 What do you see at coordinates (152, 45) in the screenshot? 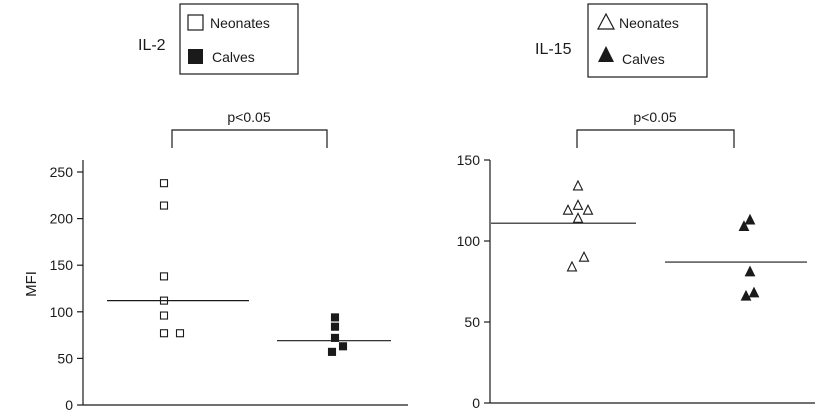
I see `panel-title: IL-2` at bounding box center [152, 45].